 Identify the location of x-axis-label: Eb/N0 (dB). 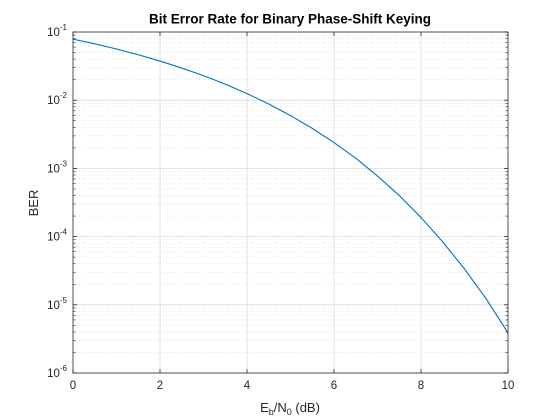
(290, 408).